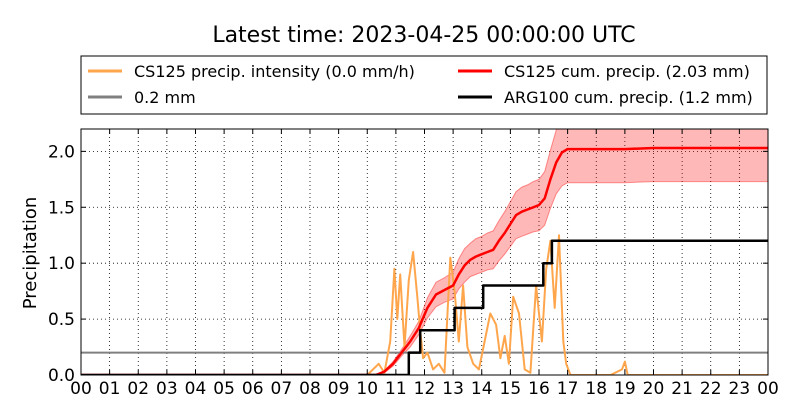  What do you see at coordinates (110, 389) in the screenshot?
I see `x-tick-label: 01` at bounding box center [110, 389].